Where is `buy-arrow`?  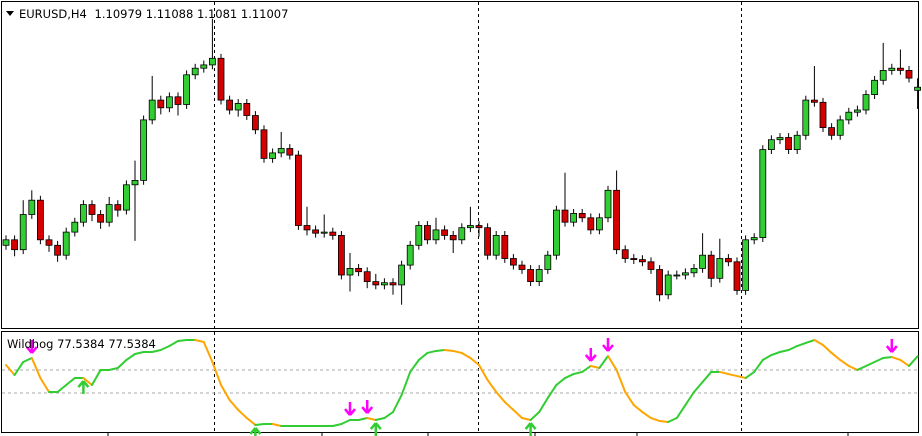
buy-arrow is located at coordinates (375, 429).